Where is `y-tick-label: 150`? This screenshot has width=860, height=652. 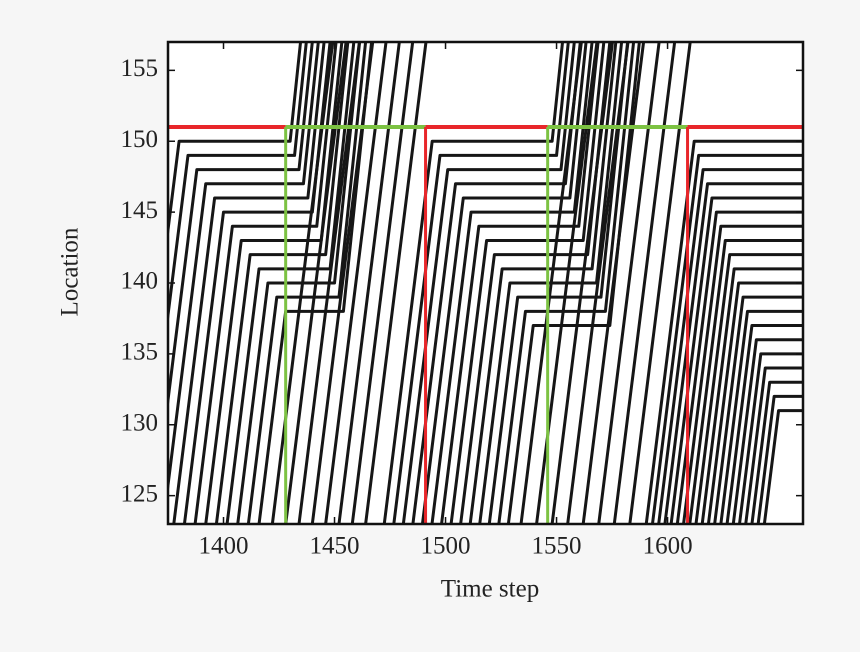 y-tick-label: 150 is located at coordinates (140, 139).